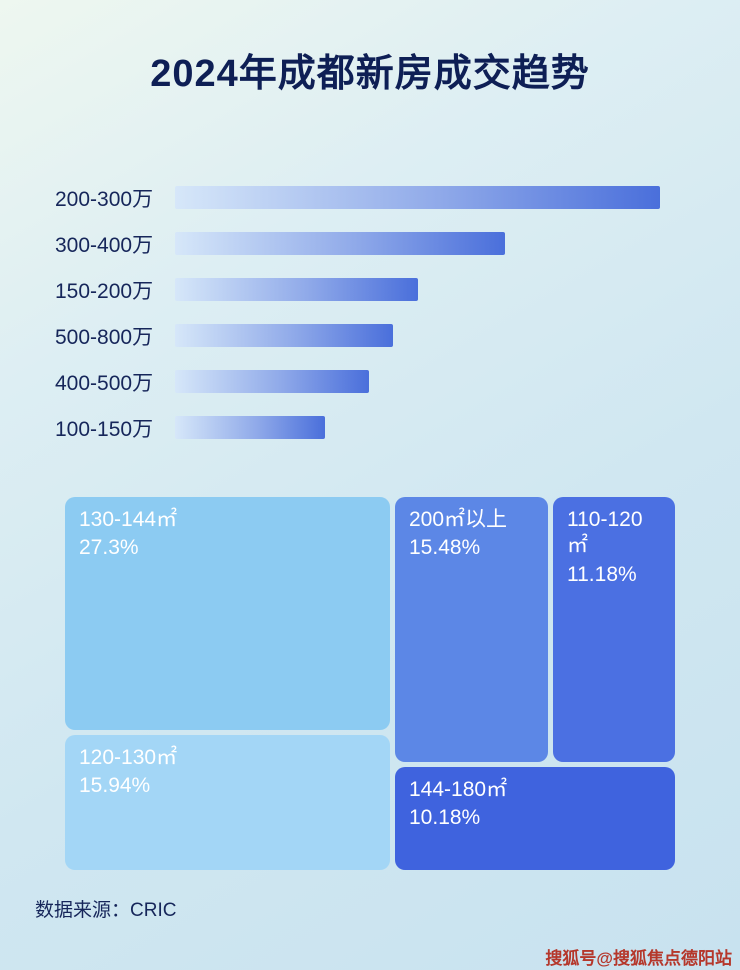  I want to click on treemap-box-label: 120-130㎡, so click(128, 757).